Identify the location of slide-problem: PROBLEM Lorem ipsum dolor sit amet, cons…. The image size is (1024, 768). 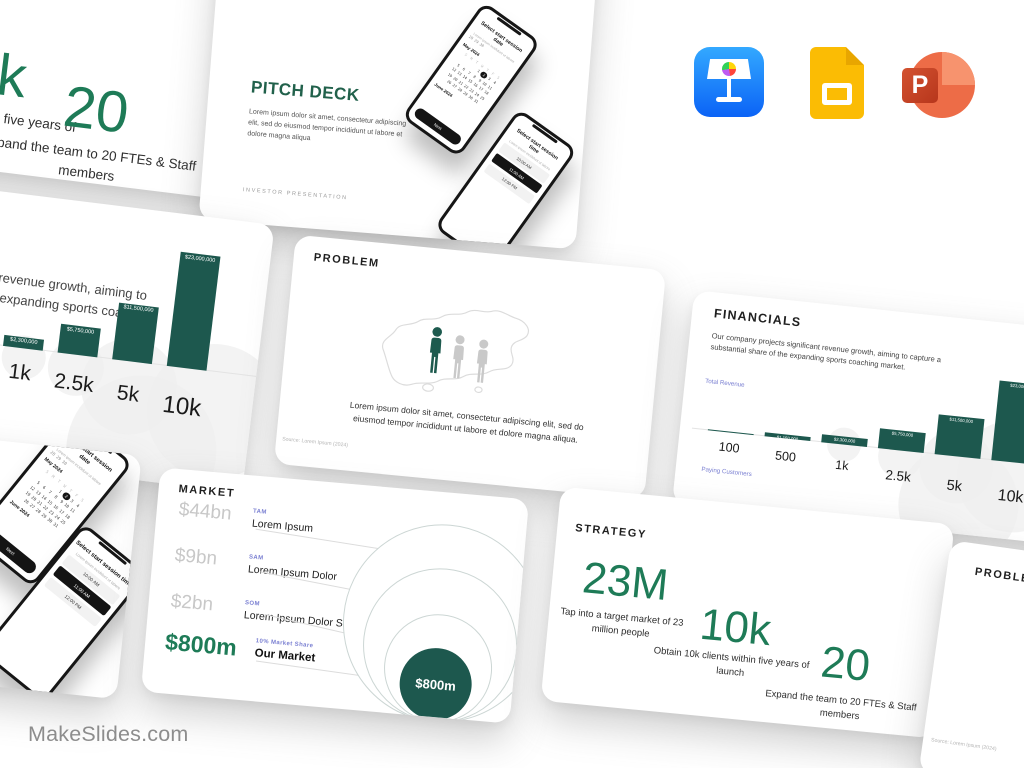
(470, 367).